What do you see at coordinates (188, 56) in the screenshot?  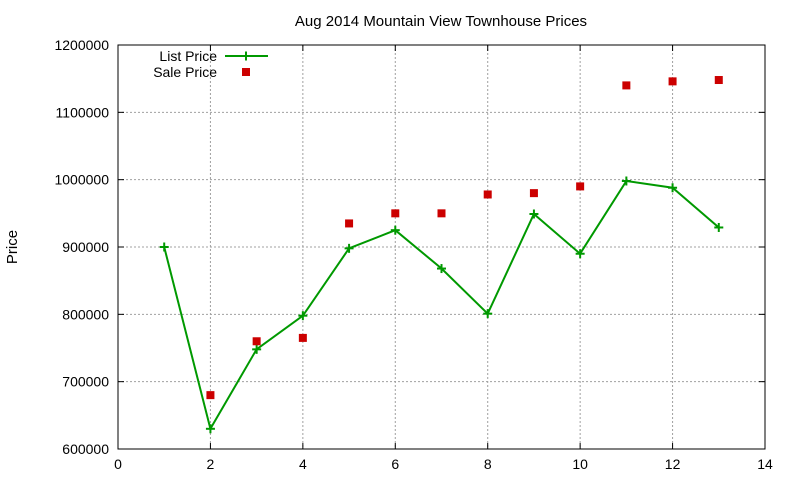 I see `legend-label: List Price` at bounding box center [188, 56].